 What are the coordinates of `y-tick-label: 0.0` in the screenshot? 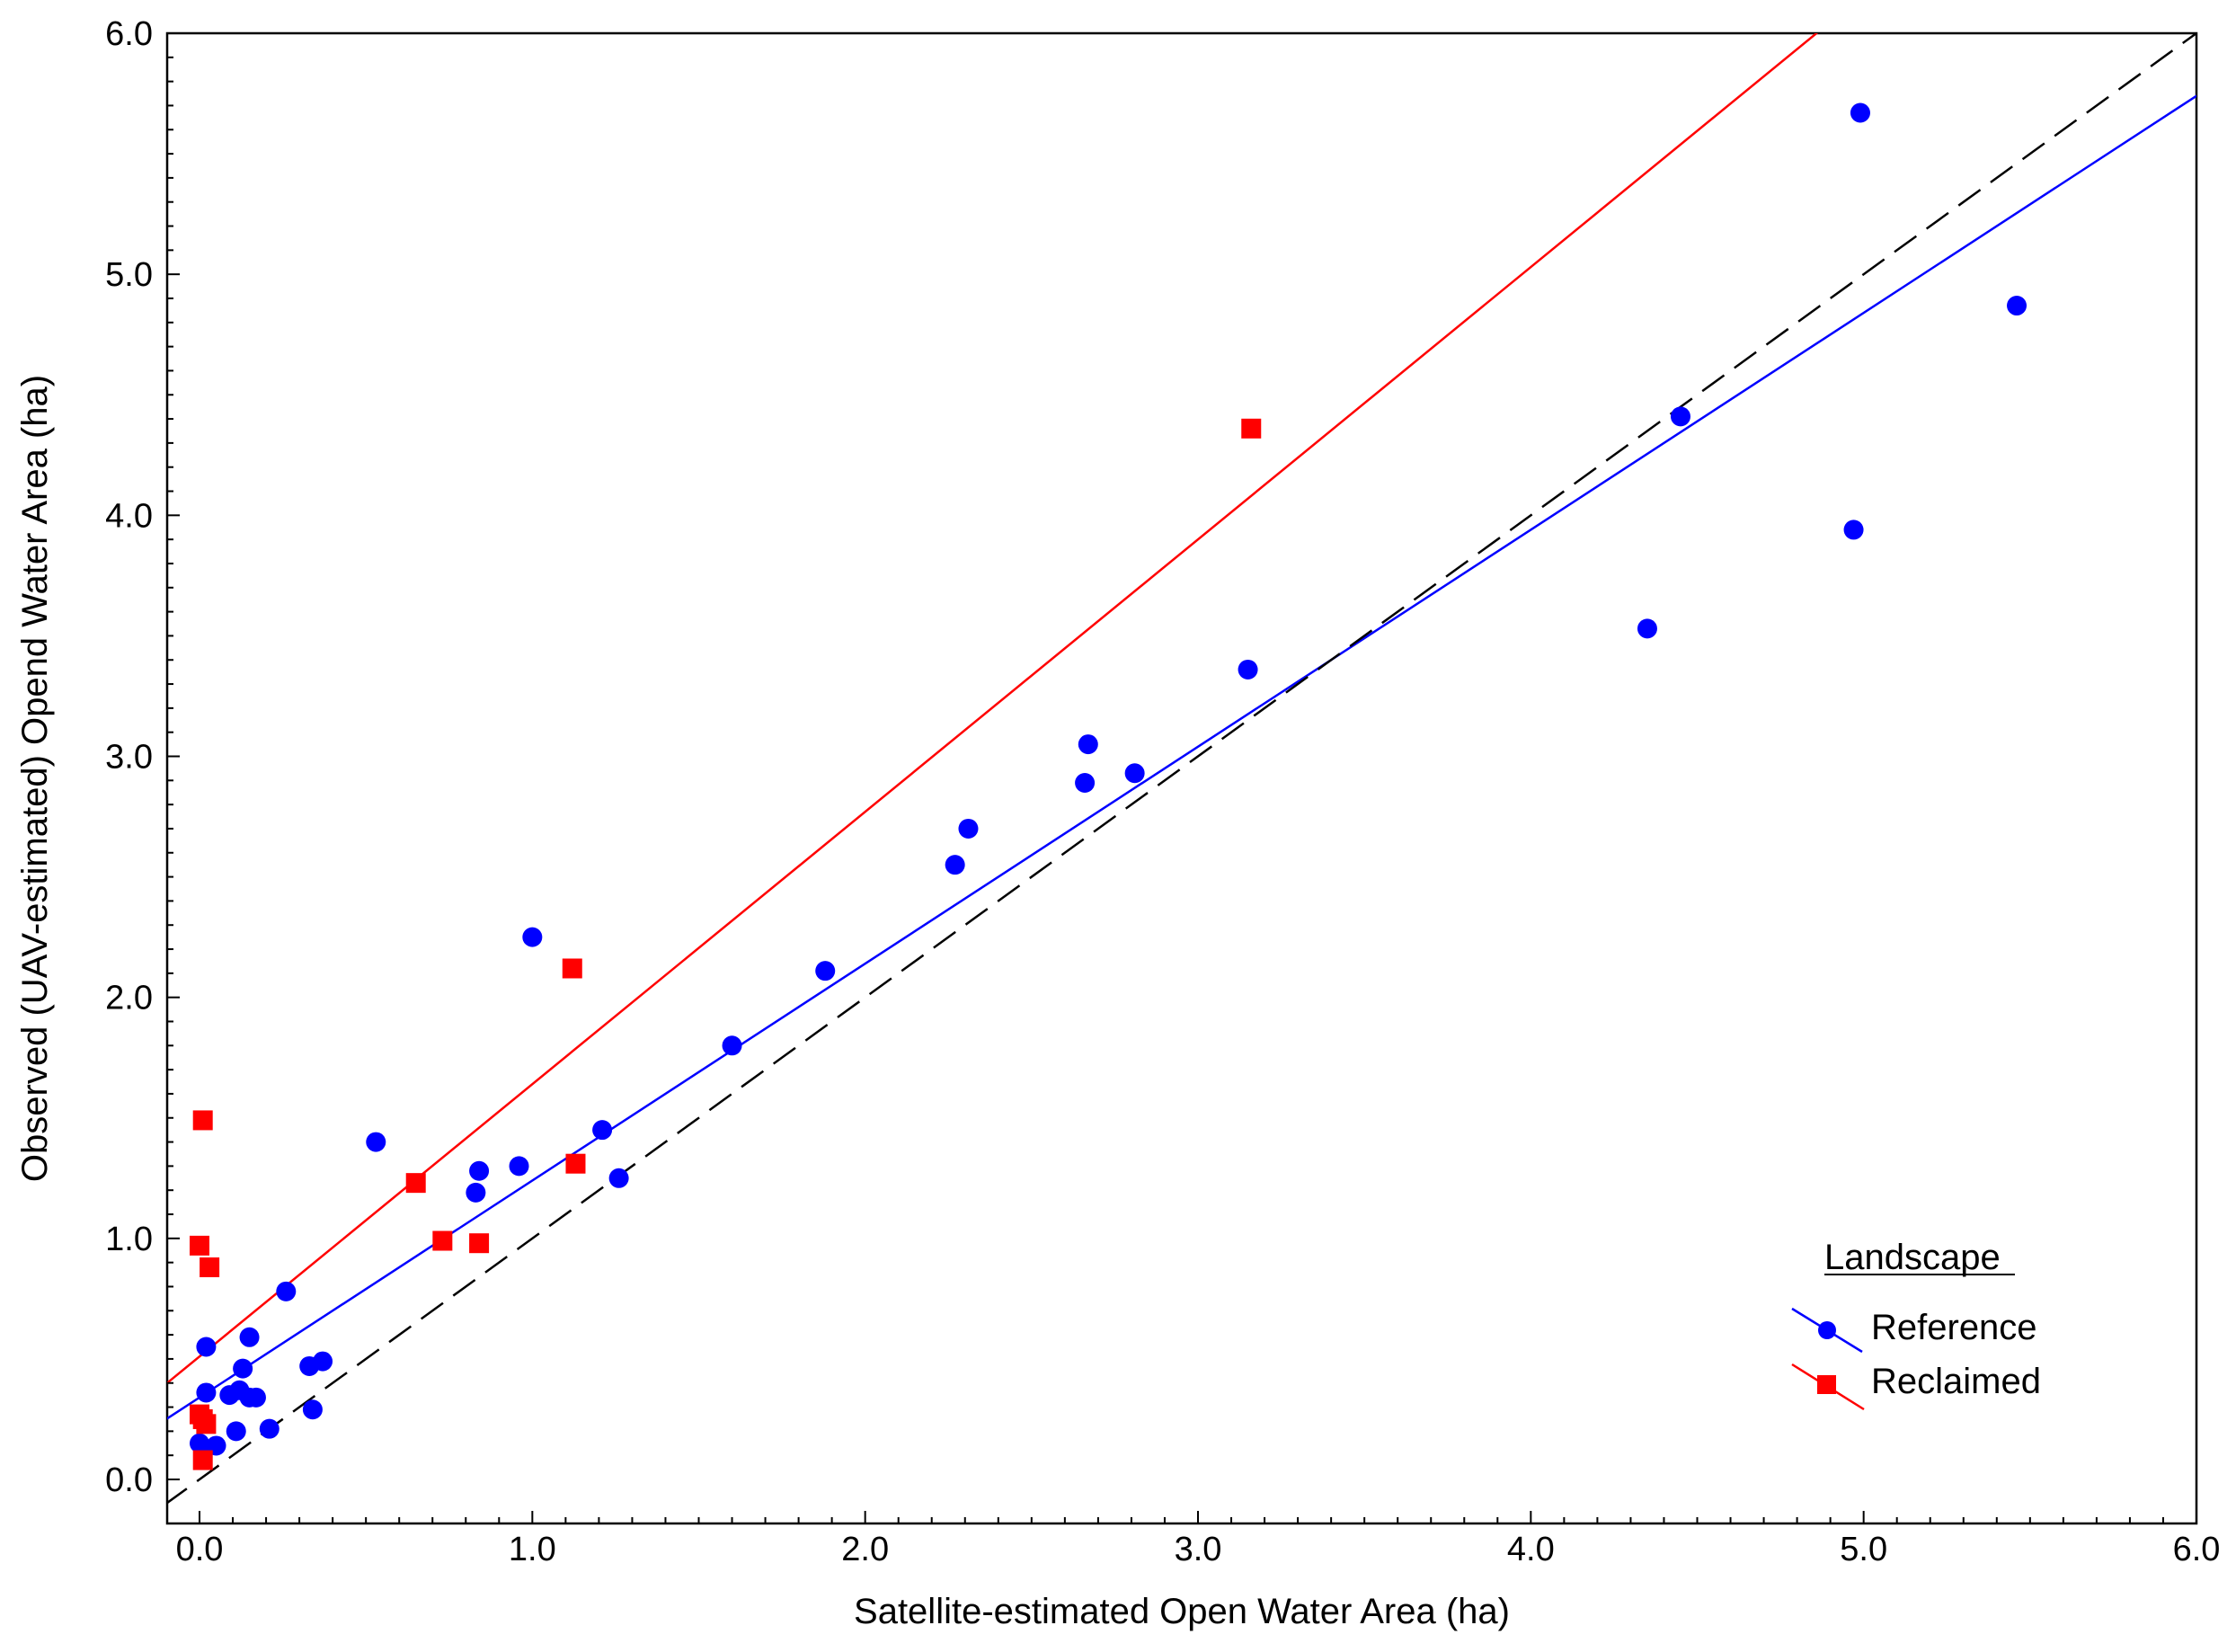 It's located at (129, 1480).